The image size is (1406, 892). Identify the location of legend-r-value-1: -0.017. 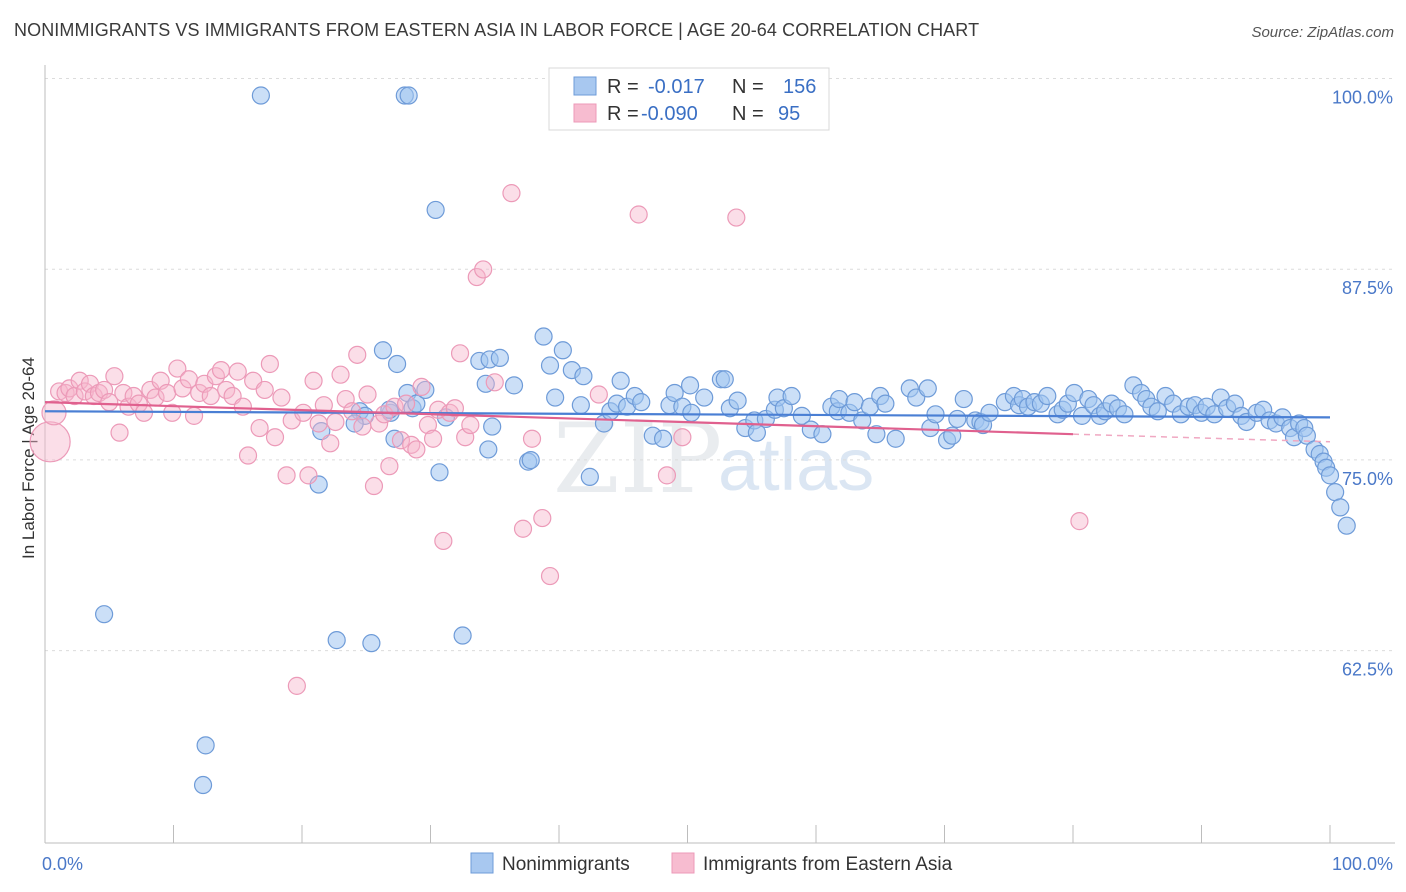
(676, 87).